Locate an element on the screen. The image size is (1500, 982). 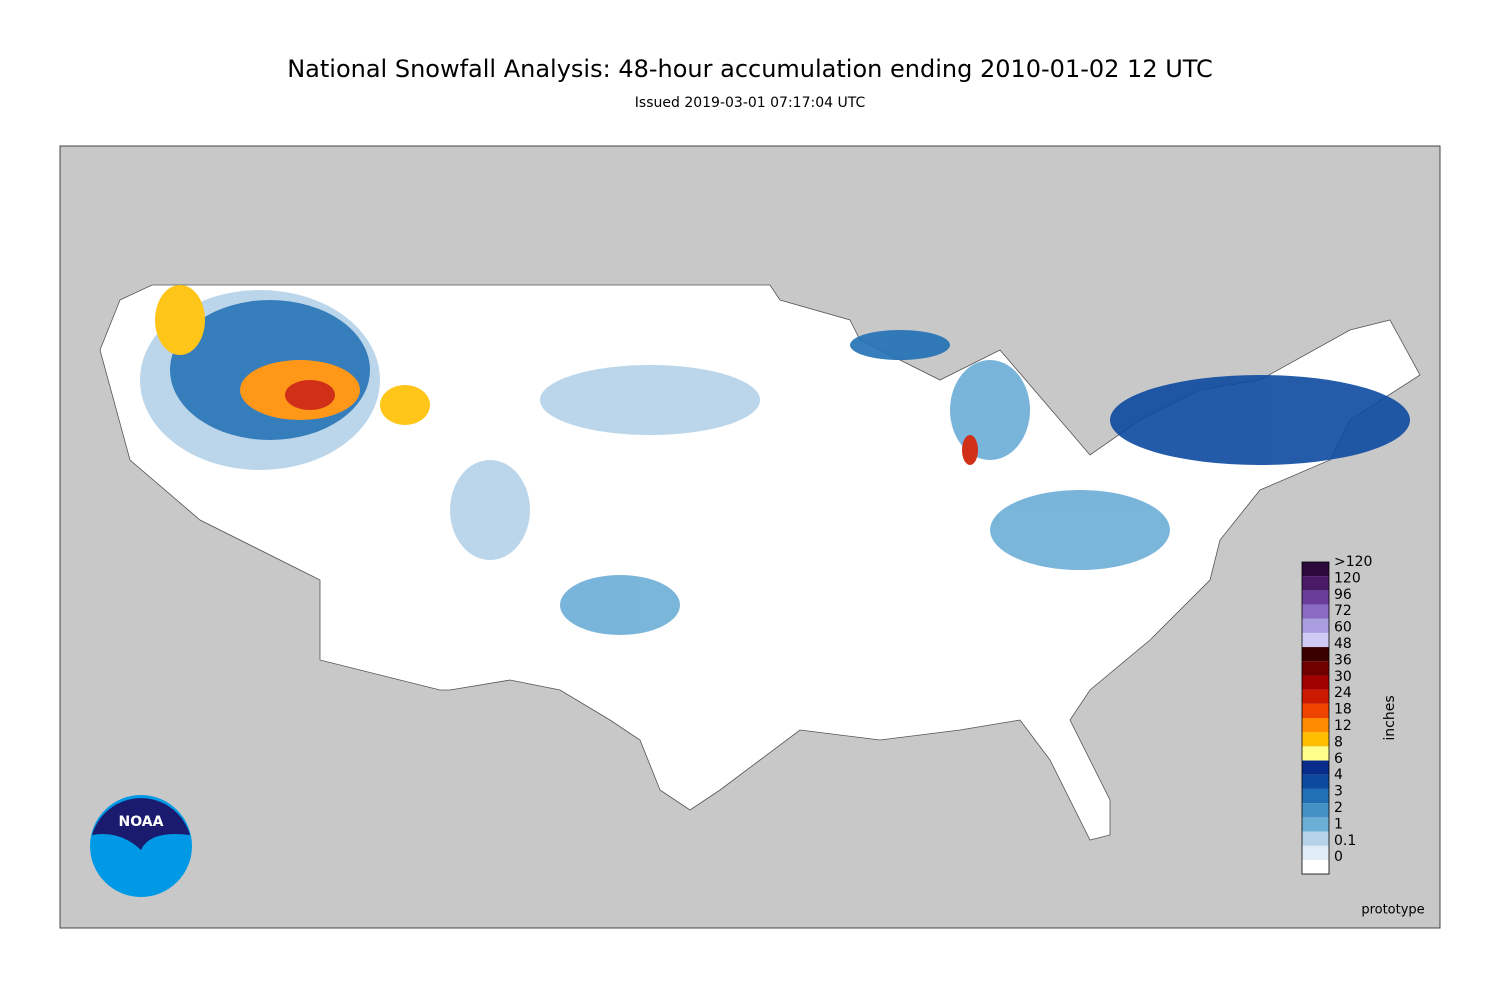
legend-label: 30 is located at coordinates (1343, 677).